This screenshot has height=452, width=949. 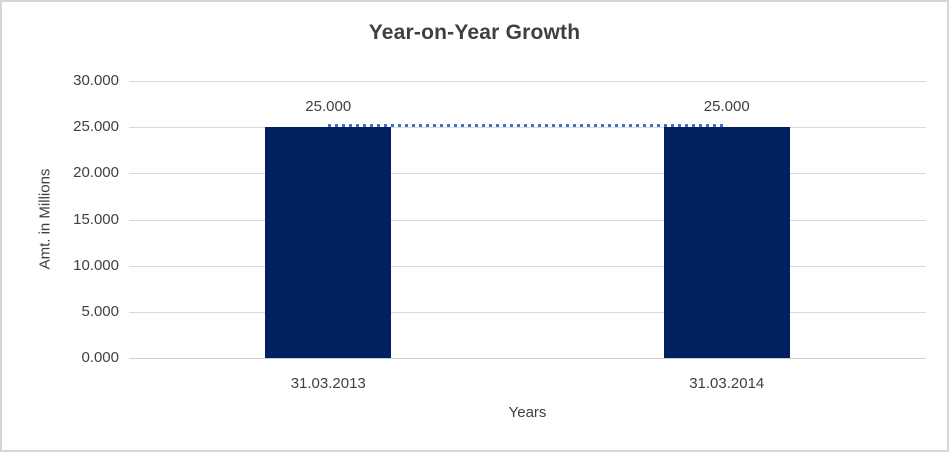 I want to click on y-tick-label: 30.000, so click(x=96, y=80).